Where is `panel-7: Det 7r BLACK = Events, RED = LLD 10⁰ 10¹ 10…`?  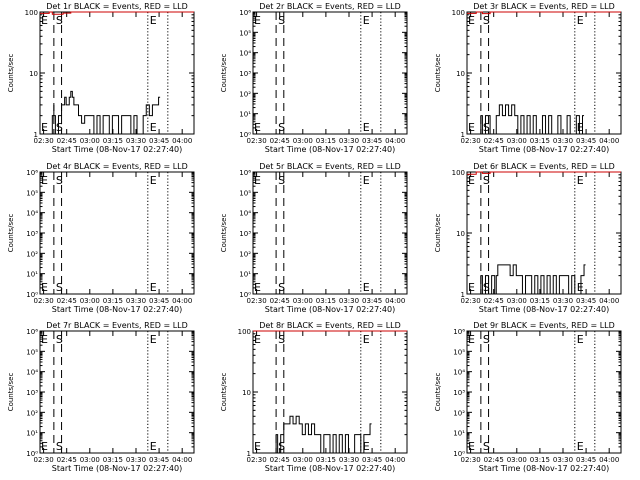
panel-7: Det 7r BLACK = Events, RED = LLD 10⁰ 10¹ 10… is located at coordinates (101, 397).